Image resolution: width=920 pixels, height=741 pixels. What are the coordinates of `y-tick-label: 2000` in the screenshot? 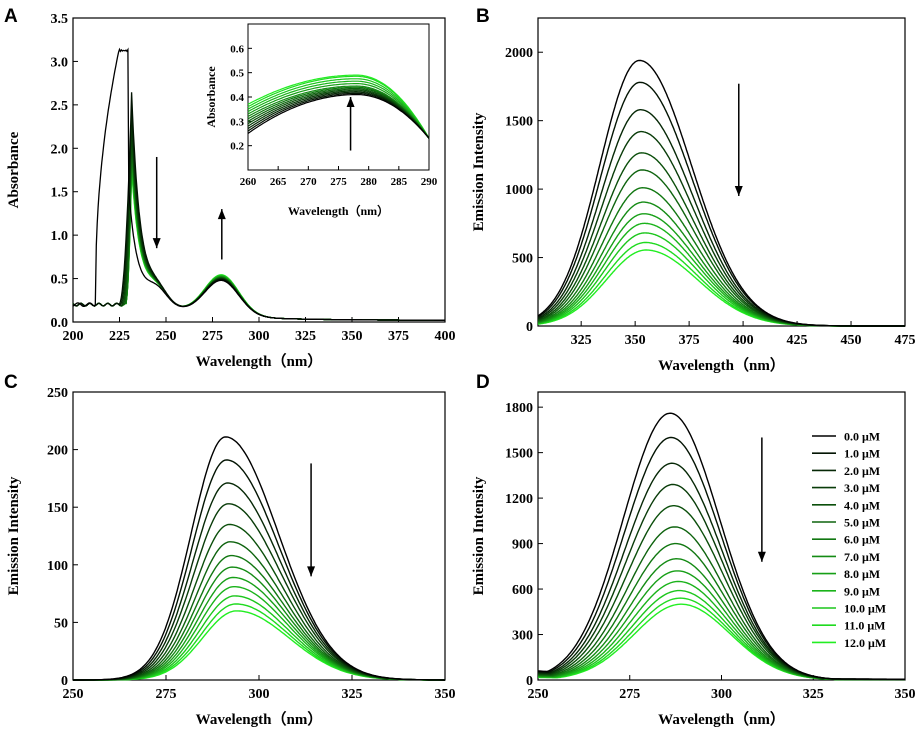 It's located at (519, 53).